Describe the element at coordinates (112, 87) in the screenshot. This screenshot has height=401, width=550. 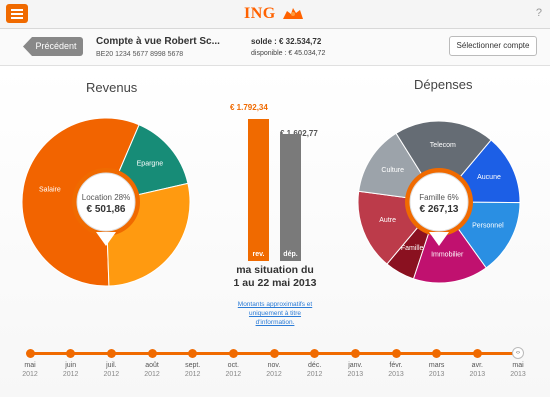
I see `revenus-title: Revenus` at that location.